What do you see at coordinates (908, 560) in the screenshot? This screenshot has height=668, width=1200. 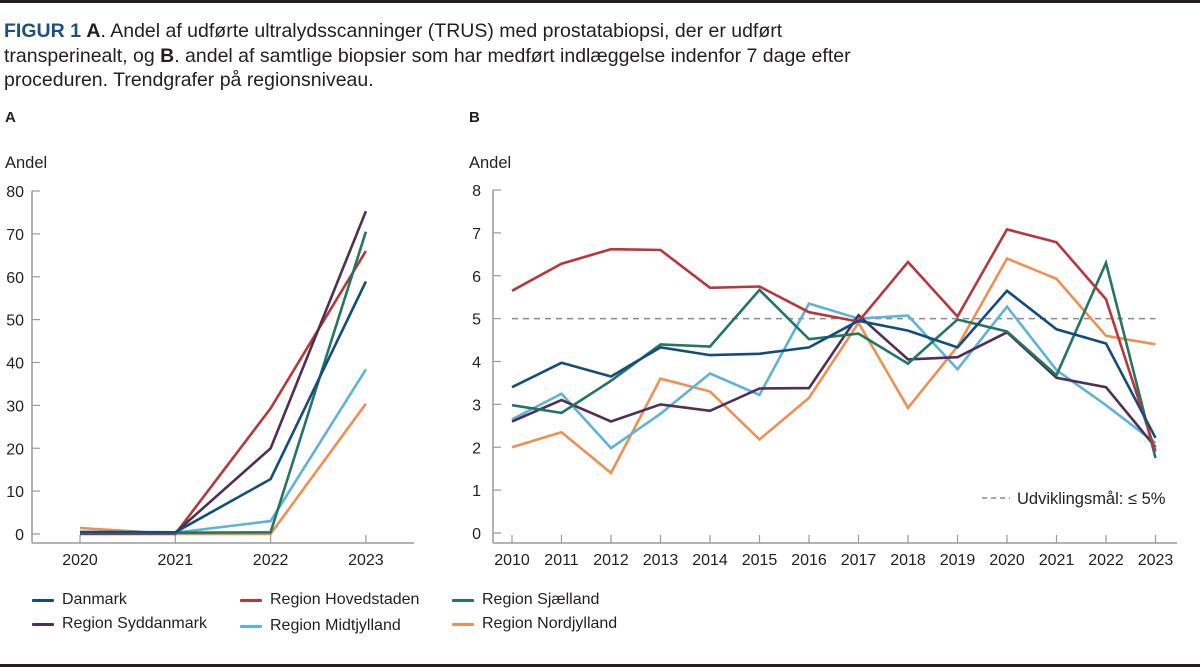 I see `chart-b-x-tick-label: 2018` at bounding box center [908, 560].